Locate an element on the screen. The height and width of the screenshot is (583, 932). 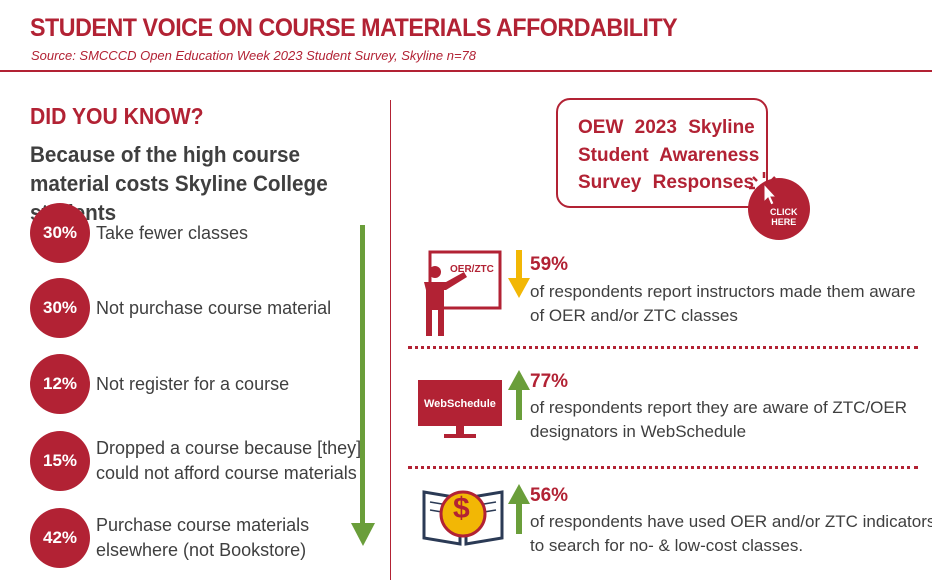
survey-title-line: Survey Responses is located at coordinates (666, 182).